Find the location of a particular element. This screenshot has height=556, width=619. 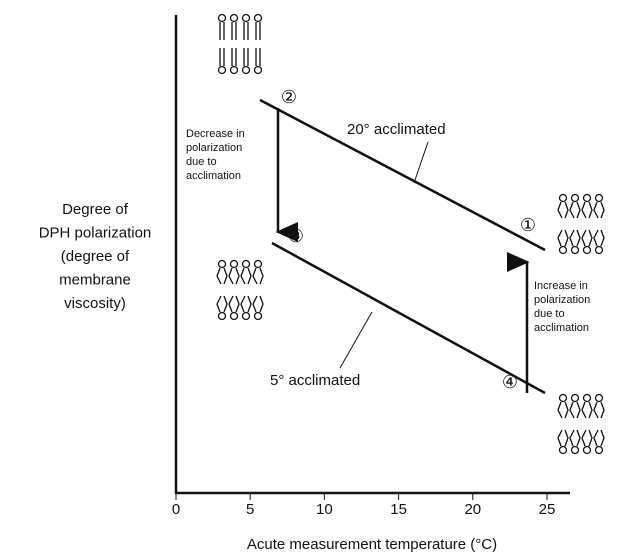

line-label: 5° acclimated is located at coordinates (315, 380).